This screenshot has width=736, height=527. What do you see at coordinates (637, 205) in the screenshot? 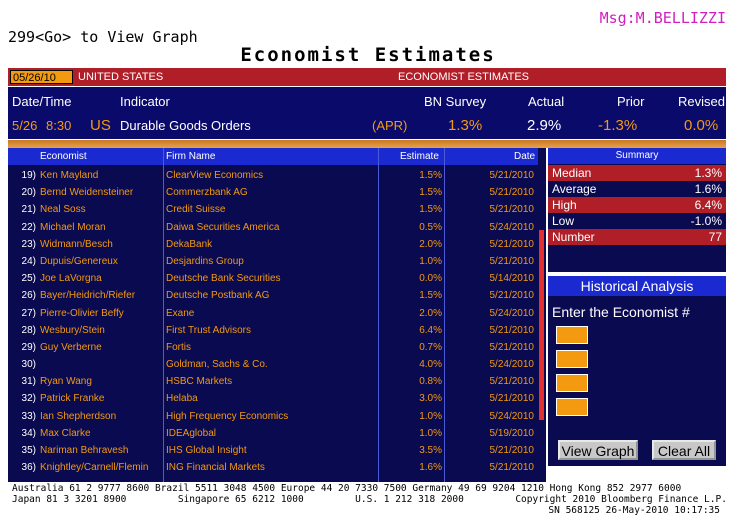
I see `summary-high: High 6.4%` at bounding box center [637, 205].